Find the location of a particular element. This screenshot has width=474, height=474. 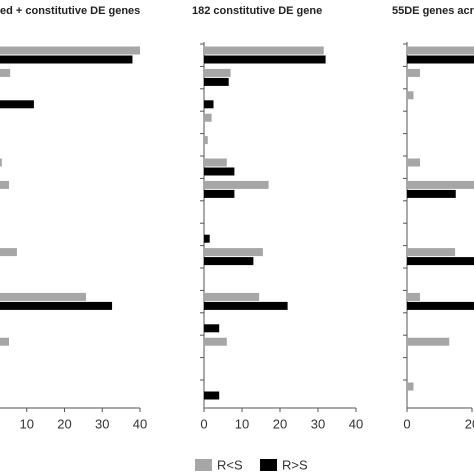

panel-title: 55DE genes acr is located at coordinates (433, 11).